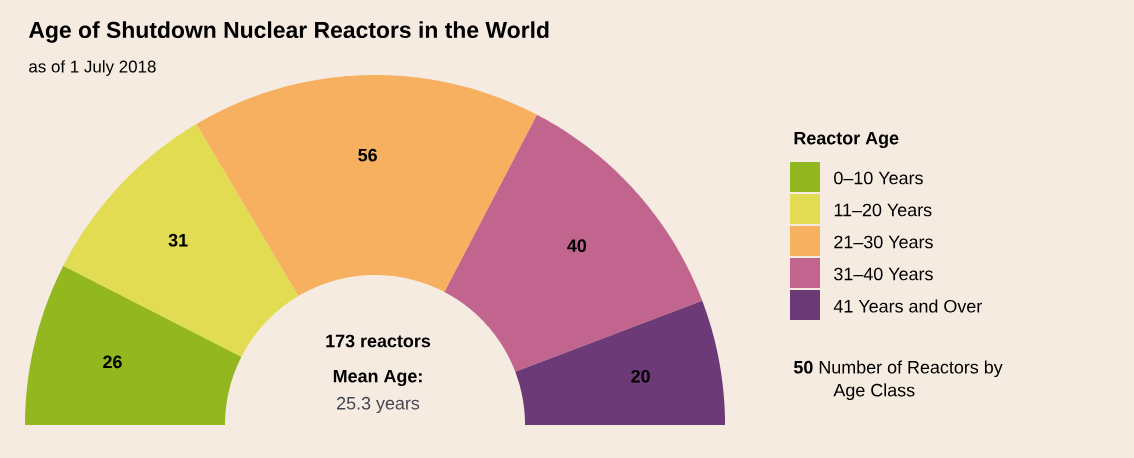 The image size is (1134, 458). Describe the element at coordinates (878, 178) in the screenshot. I see `legend-label: 0–10 Years` at that location.